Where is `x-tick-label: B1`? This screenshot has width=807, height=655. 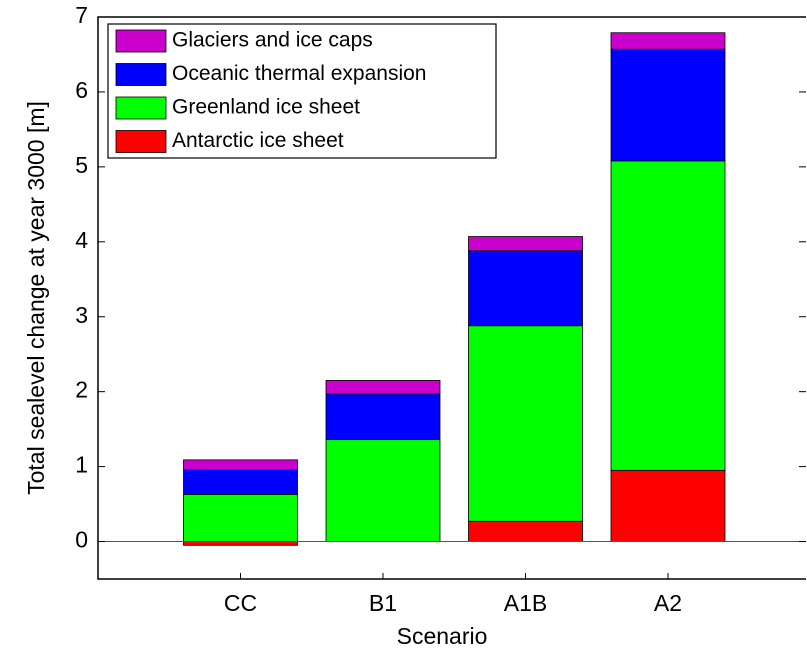
x-tick-label: B1 is located at coordinates (383, 603).